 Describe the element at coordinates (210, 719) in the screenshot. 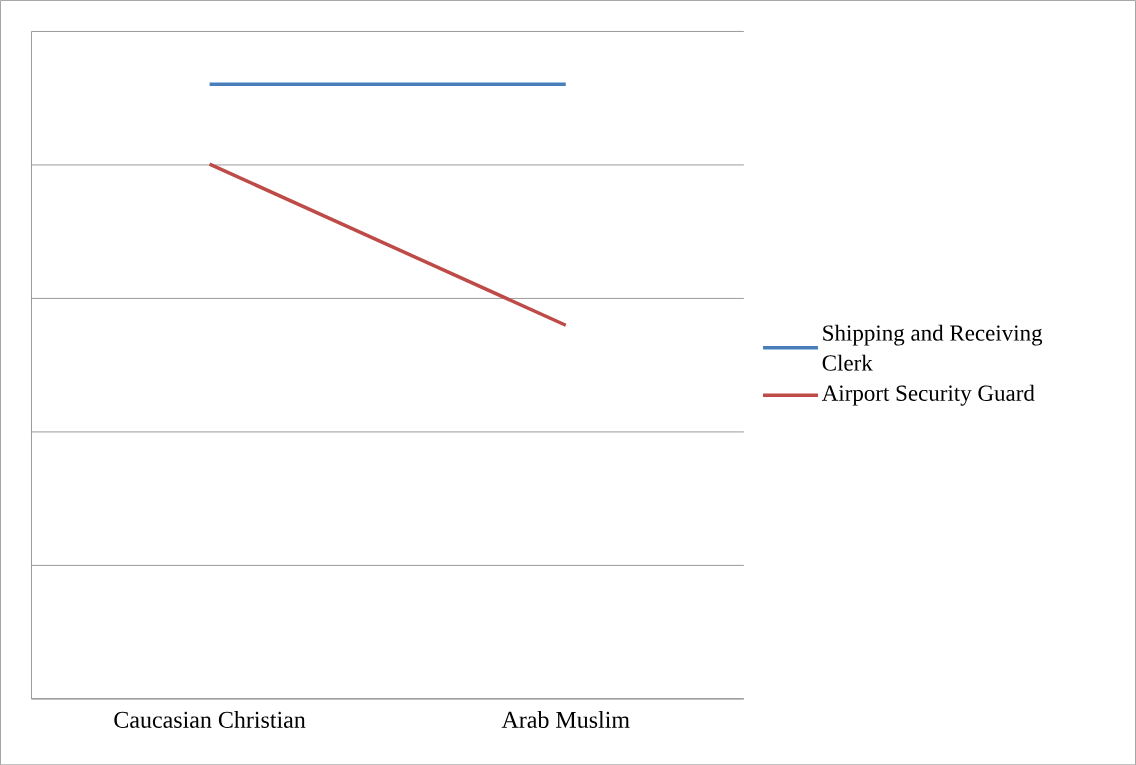

I see `x-tick-label: Caucasian Christian` at that location.